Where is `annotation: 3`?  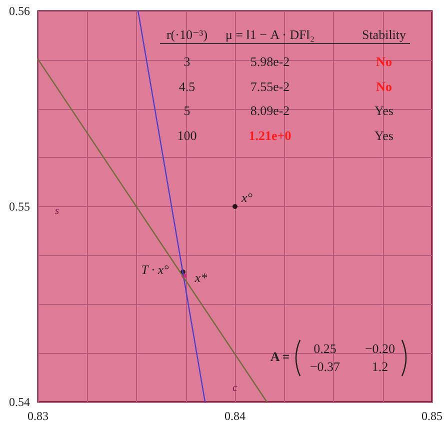 annotation: 3 is located at coordinates (187, 62).